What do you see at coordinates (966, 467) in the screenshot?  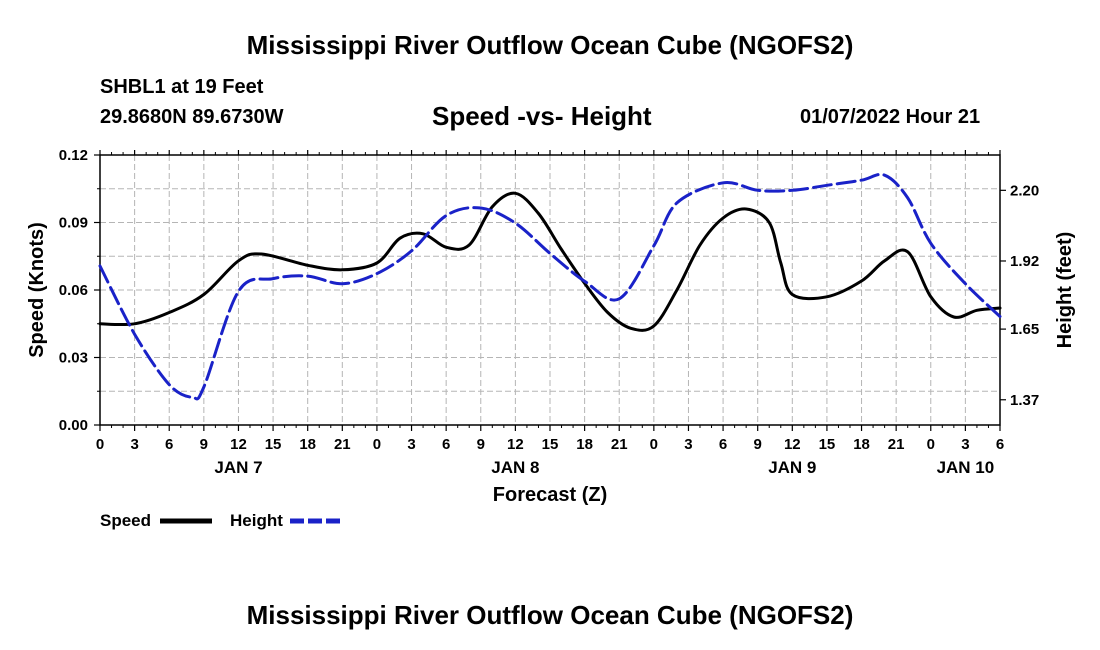 I see `day-label: JAN 10` at bounding box center [966, 467].